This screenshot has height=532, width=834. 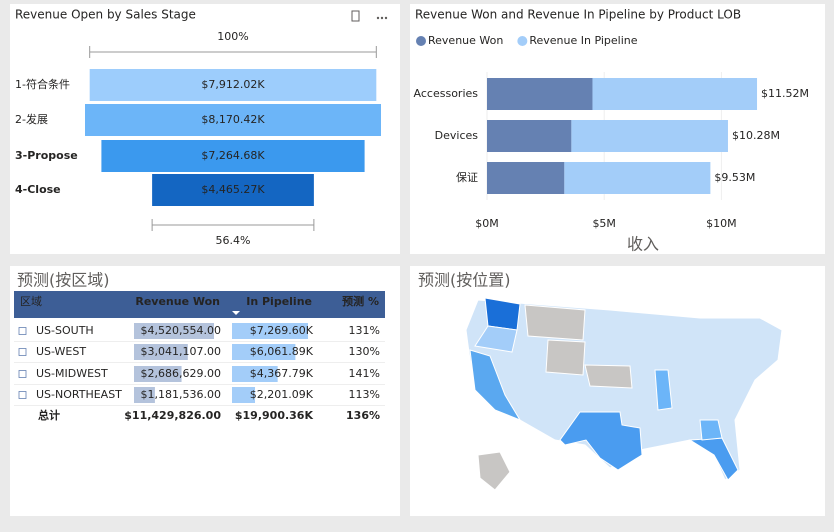 I want to click on total-label: $10.28M, so click(x=756, y=135).